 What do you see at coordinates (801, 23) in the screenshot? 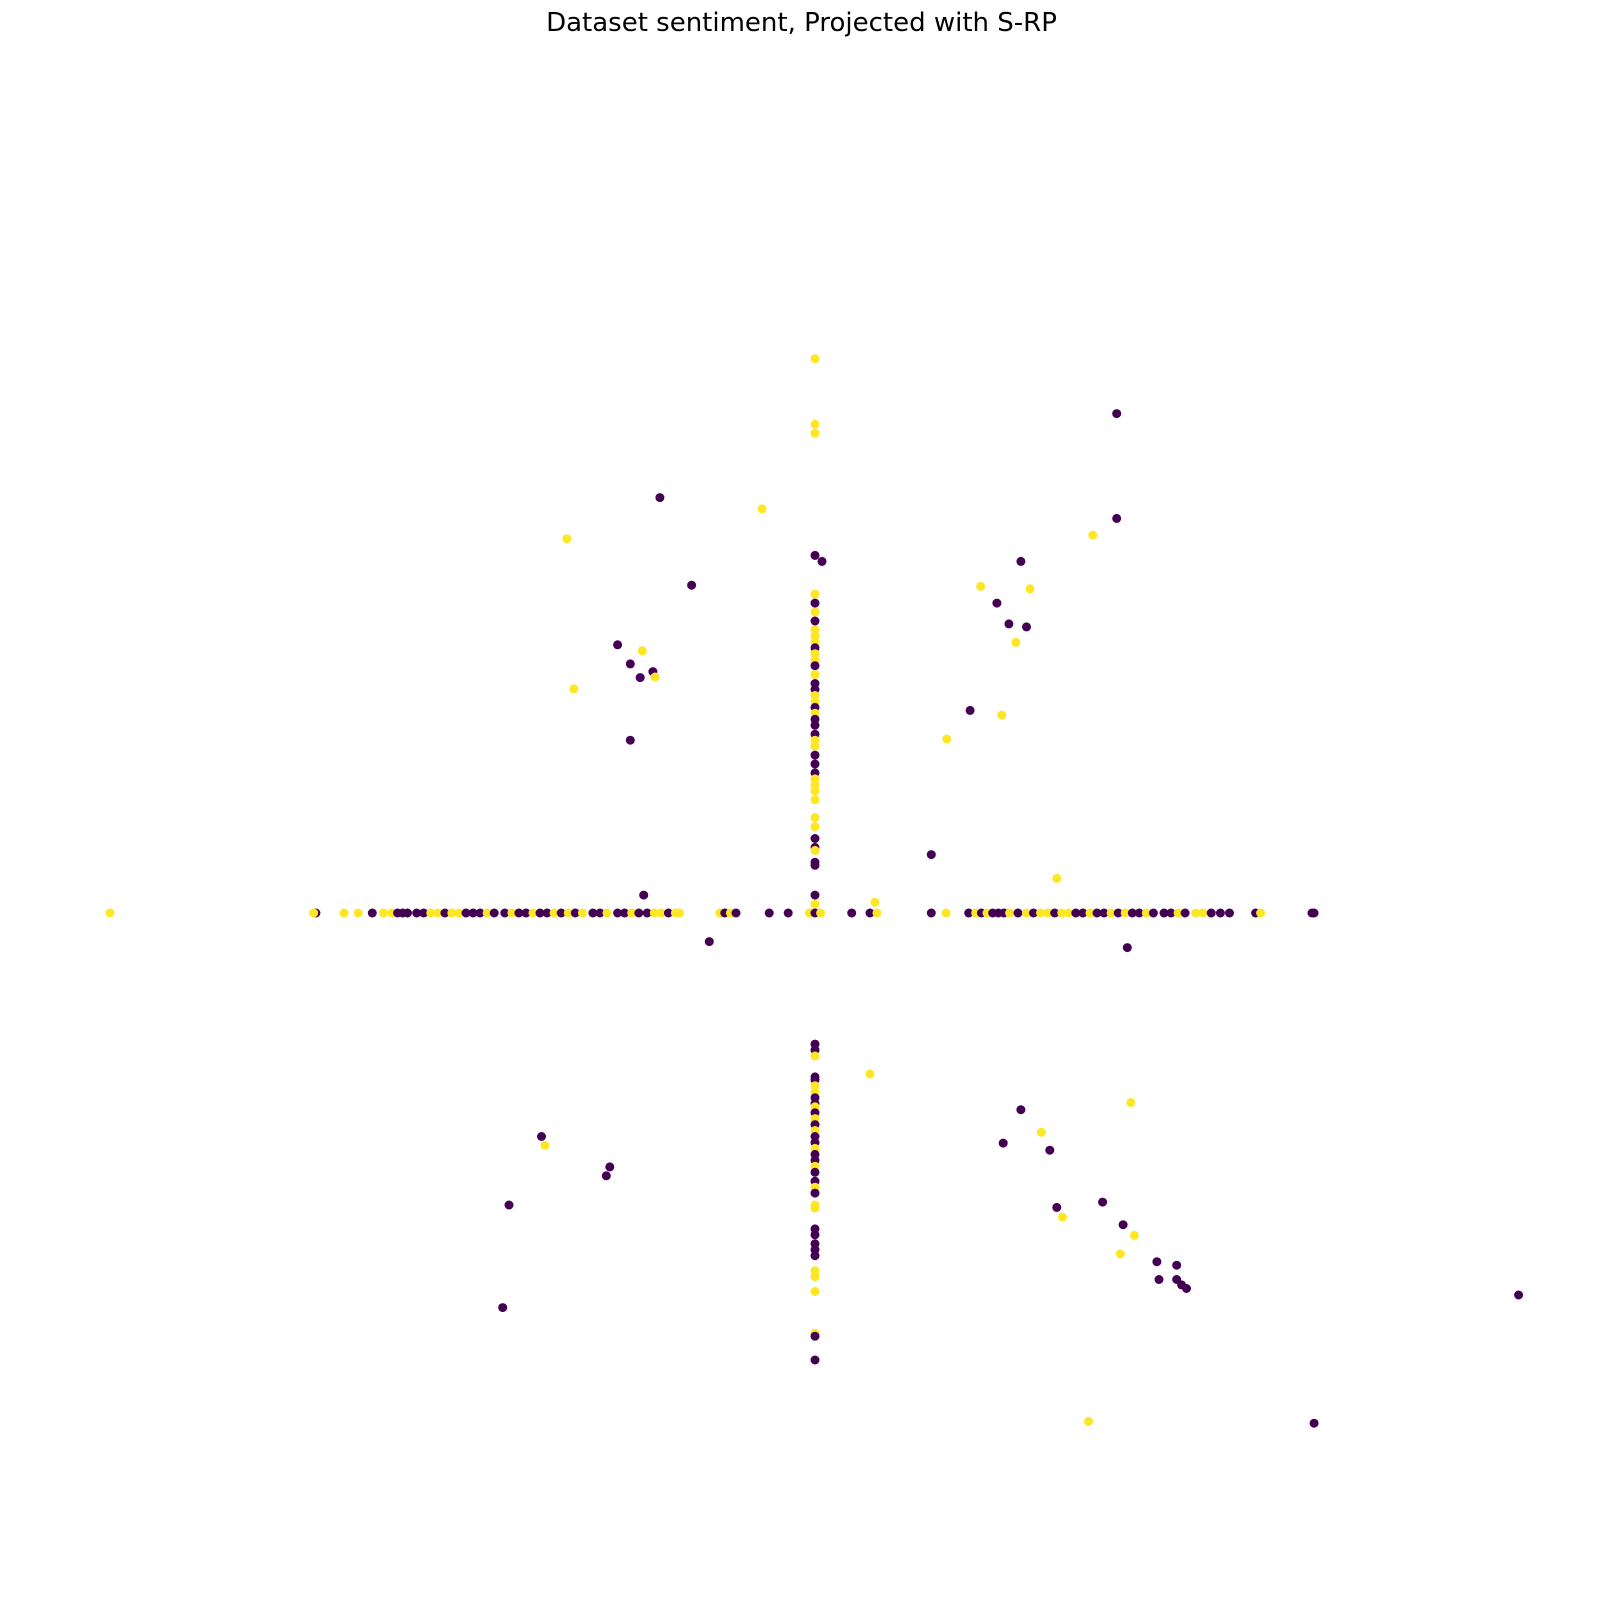
I see `chart-title: Dataset sentiment, Projected with S-RP` at bounding box center [801, 23].